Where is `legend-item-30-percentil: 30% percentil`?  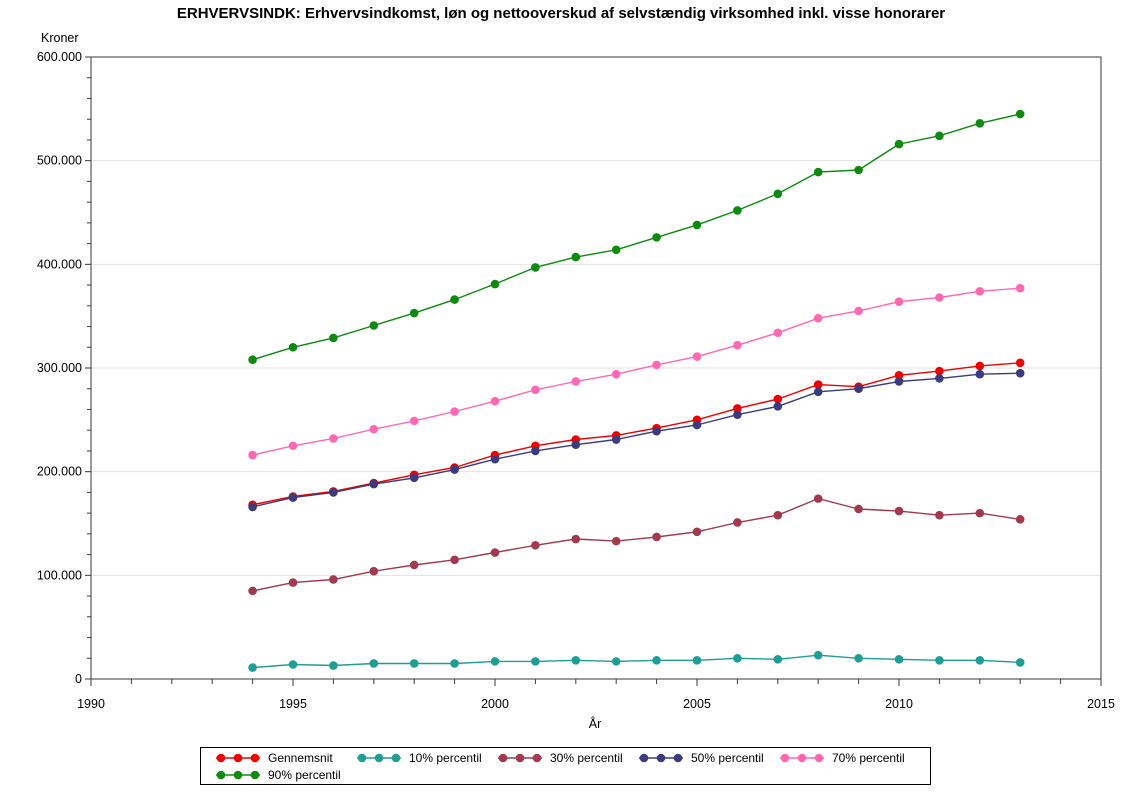 legend-item-30-percentil: 30% percentil is located at coordinates (567, 758).